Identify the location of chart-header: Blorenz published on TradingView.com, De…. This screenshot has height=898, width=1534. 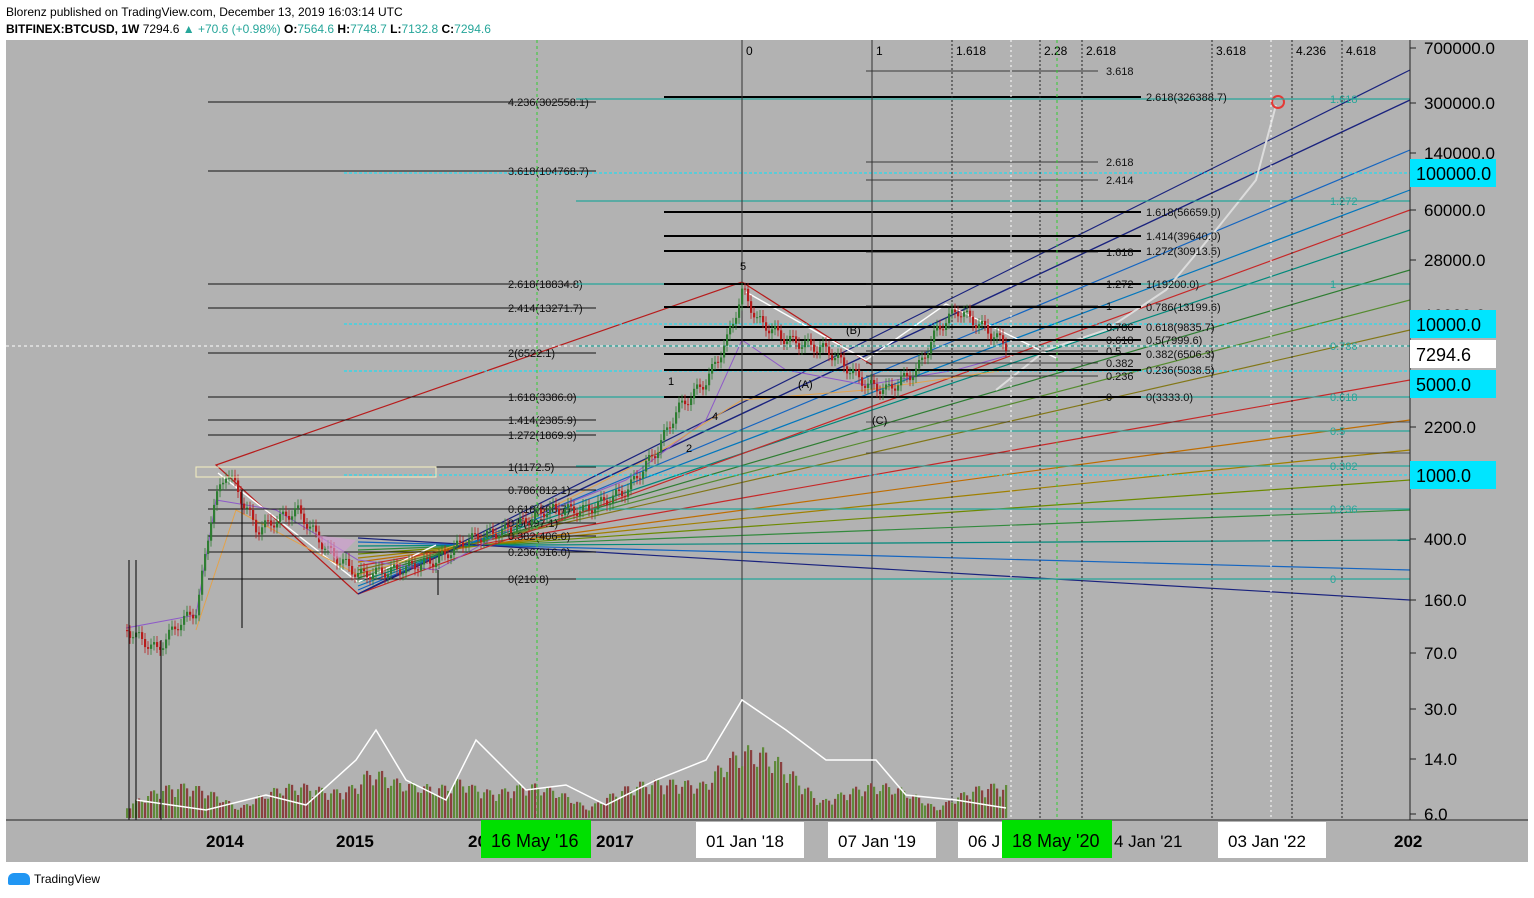
(248, 21).